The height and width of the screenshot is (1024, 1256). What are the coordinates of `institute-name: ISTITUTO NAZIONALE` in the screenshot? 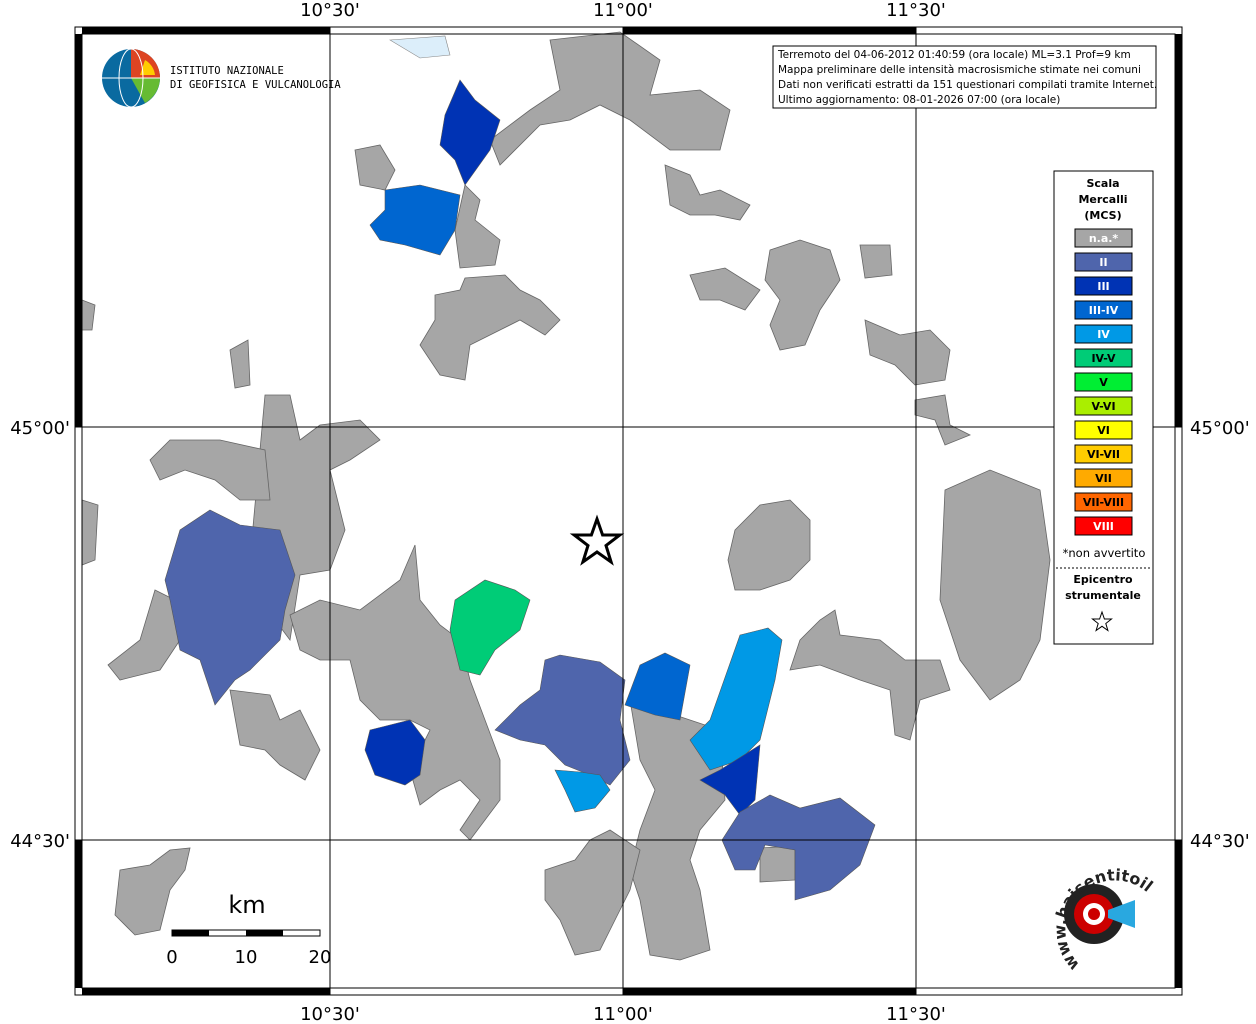 It's located at (227, 71).